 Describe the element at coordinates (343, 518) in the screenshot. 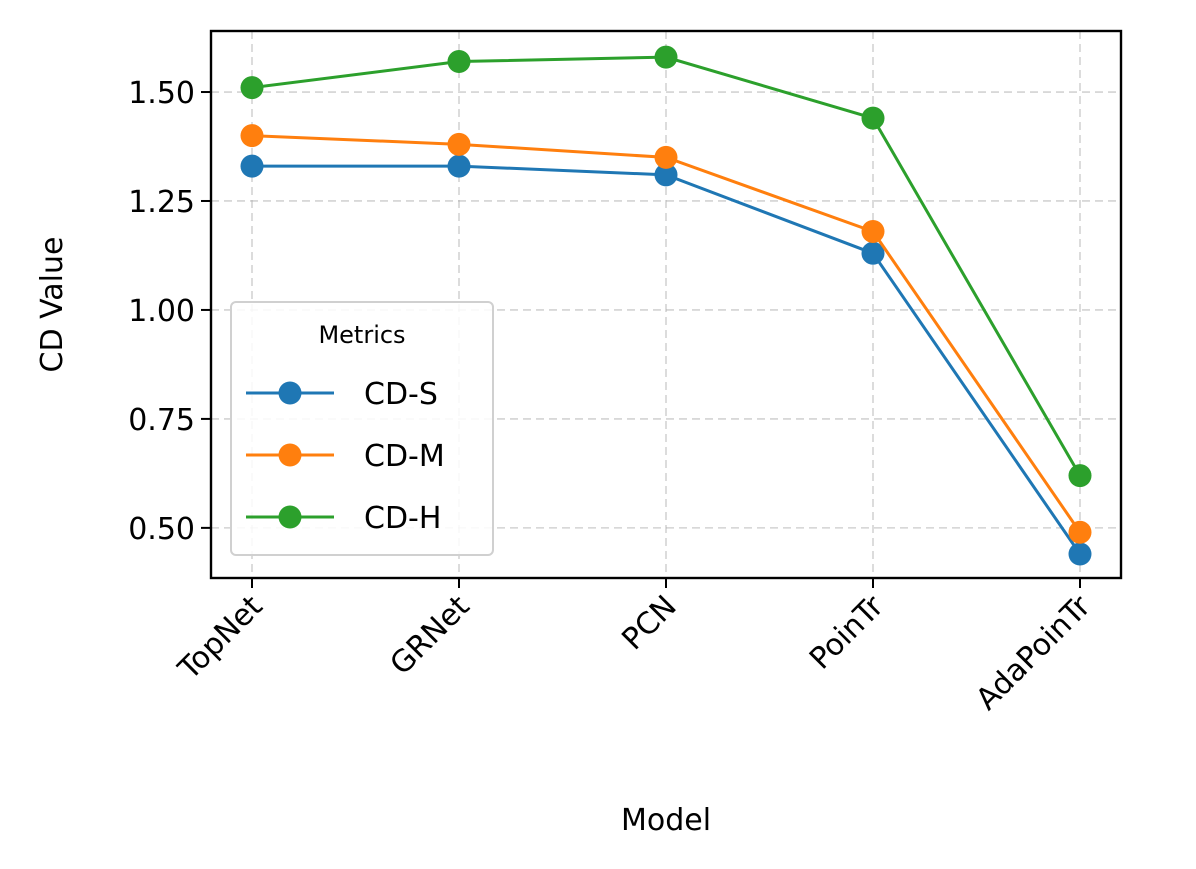

I see `legend-item: CD-H` at that location.